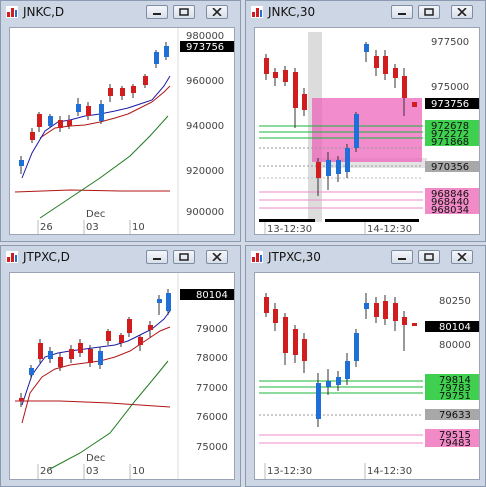 The width and height of the screenshot is (486, 487). Describe the element at coordinates (46, 257) in the screenshot. I see `window-title: JTPXC,D` at that location.